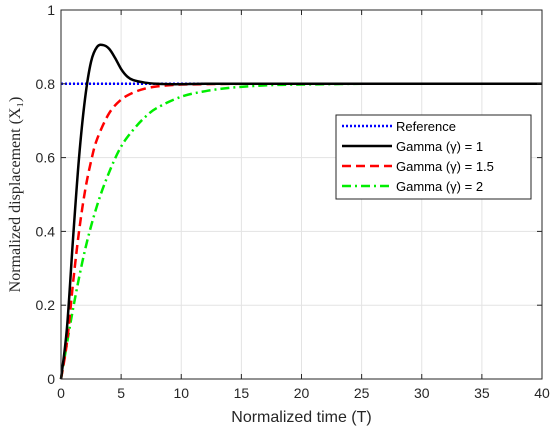 This screenshot has height=441, width=550. Describe the element at coordinates (445, 166) in the screenshot. I see `legend-entry-label: Gamma (γ) = 1.5` at that location.